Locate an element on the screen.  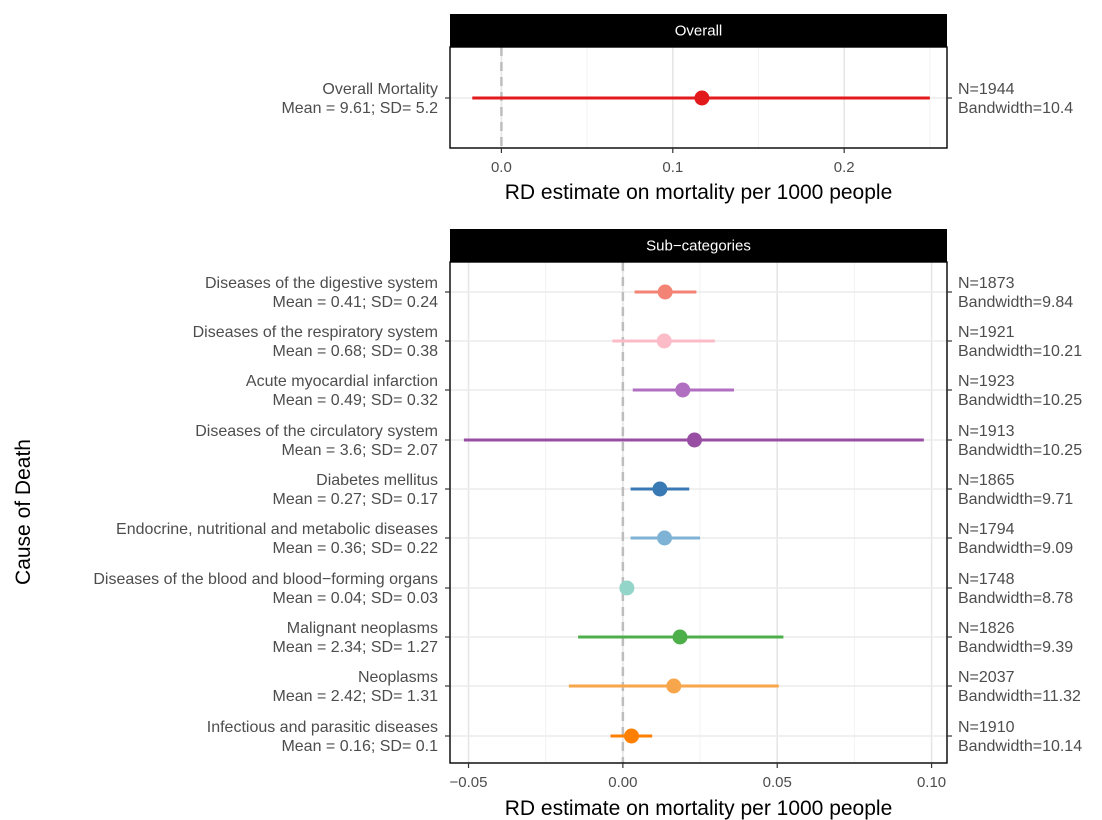
row-bandwidth: Bandwidth=10.4 is located at coordinates (1015, 108).